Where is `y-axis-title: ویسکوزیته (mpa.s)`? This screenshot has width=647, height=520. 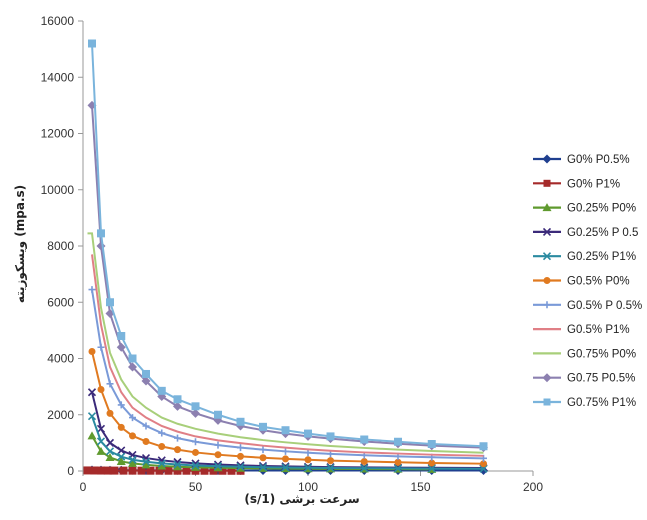 y-axis-title: ویسکوزیته (mpa.s) is located at coordinates (20, 244).